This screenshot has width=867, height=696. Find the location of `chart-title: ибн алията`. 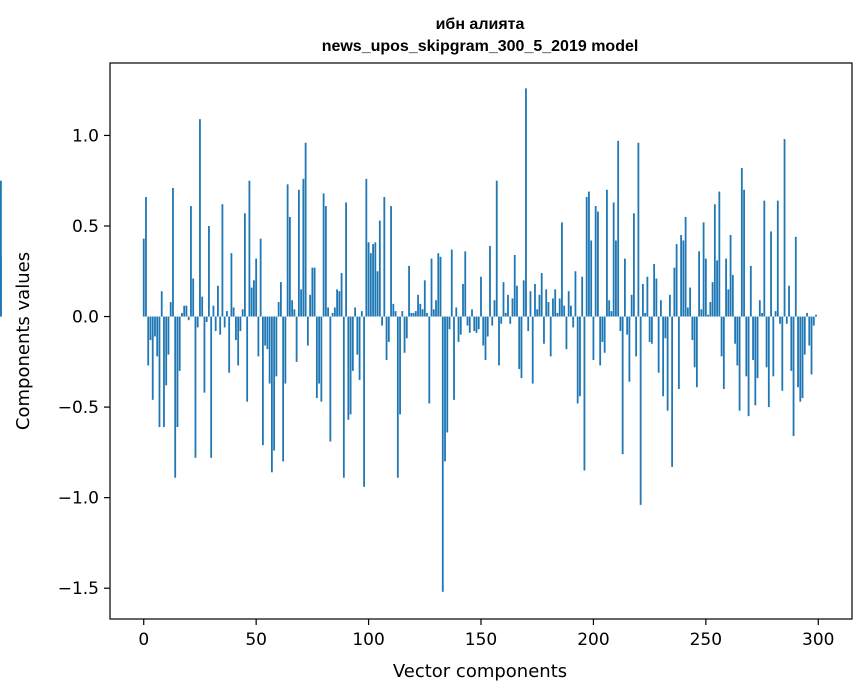

chart-title: ибн алията is located at coordinates (480, 24).